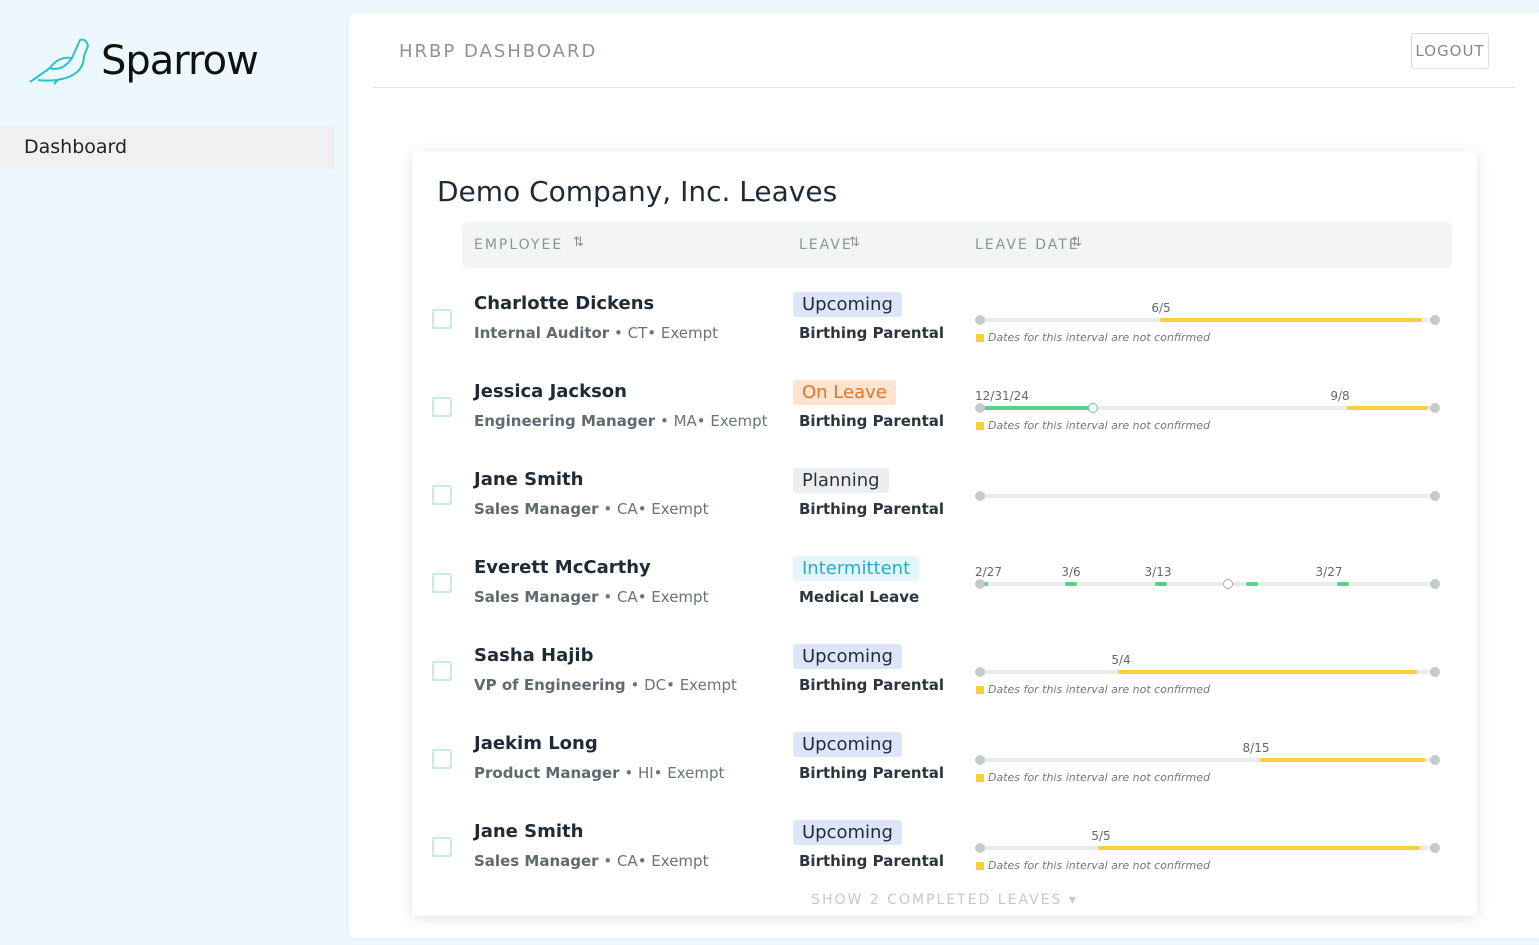  Describe the element at coordinates (550, 685) in the screenshot. I see `role: VP of Engineering` at that location.